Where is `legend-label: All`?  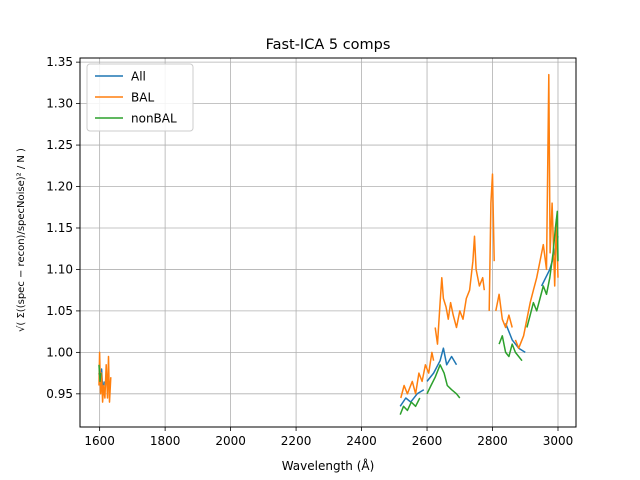
legend-label: All is located at coordinates (138, 77).